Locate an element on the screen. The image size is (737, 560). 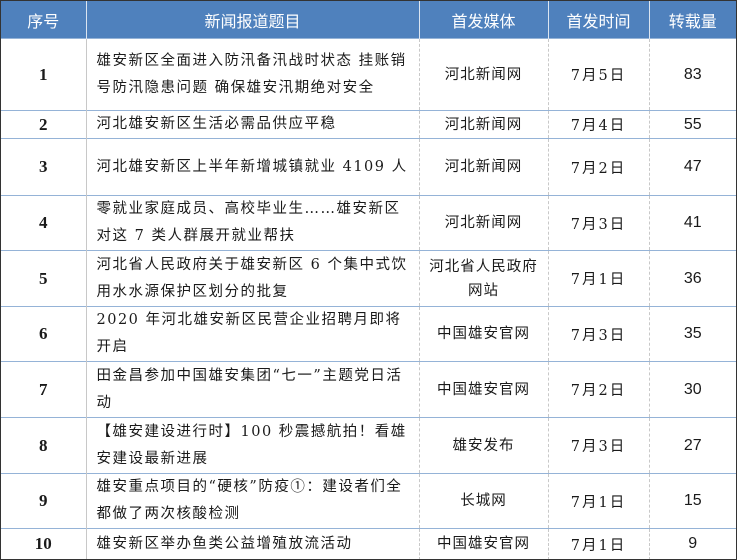
repost-count: 83 is located at coordinates (692, 74).